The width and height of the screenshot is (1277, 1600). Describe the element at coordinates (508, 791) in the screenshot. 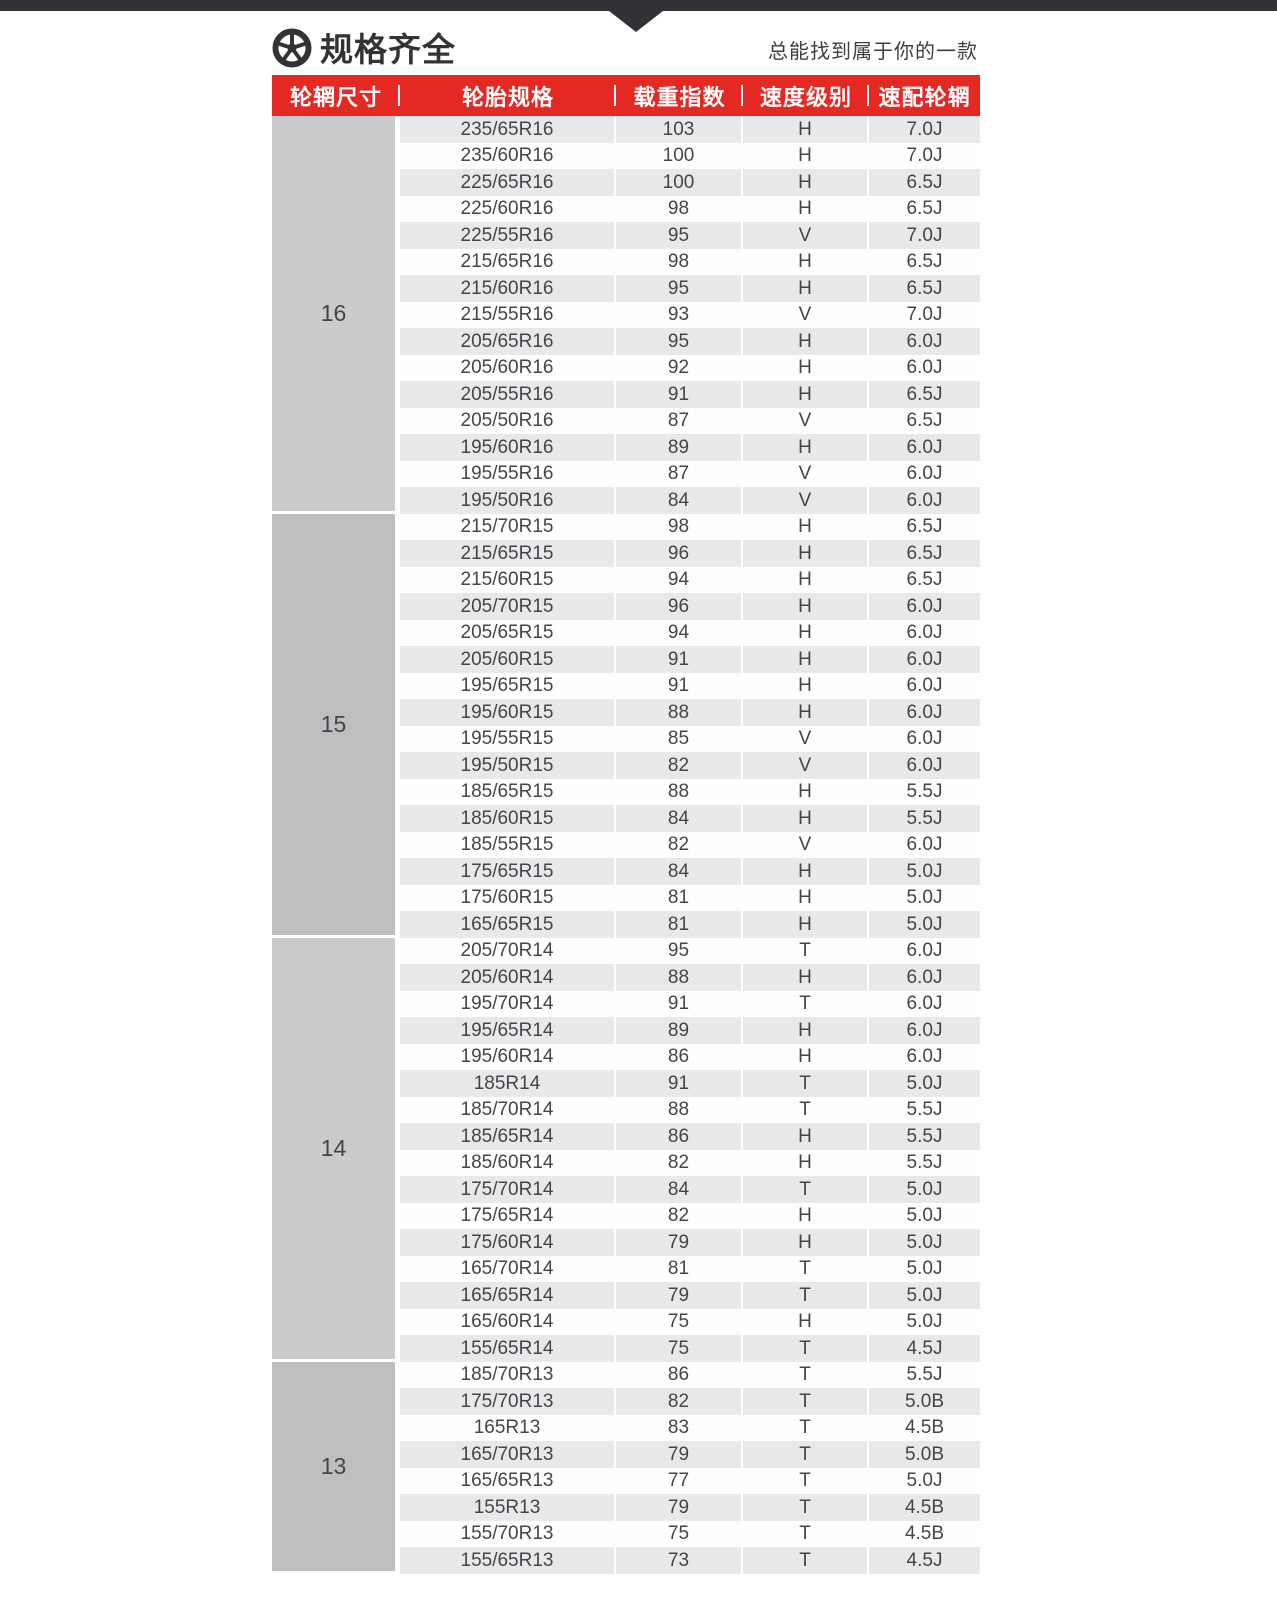

I see `tire-spec-cell: 185/65R15` at that location.